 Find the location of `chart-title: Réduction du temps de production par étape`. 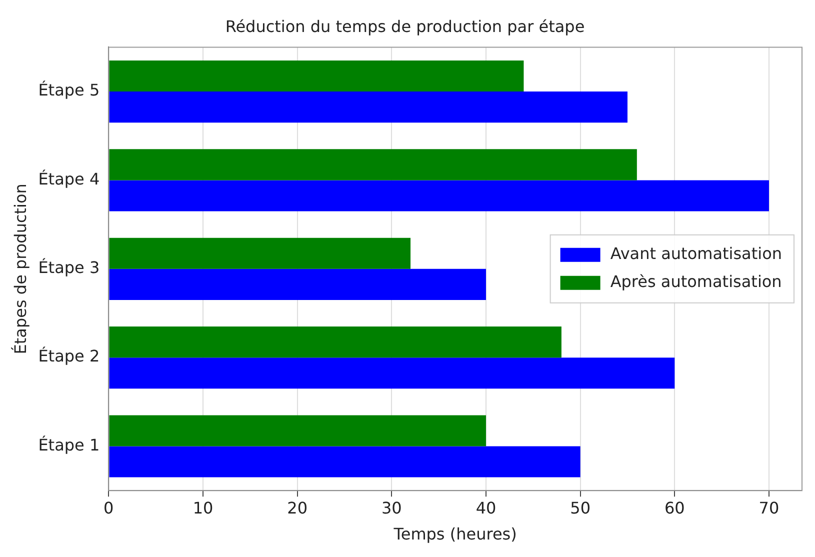

chart-title: Réduction du temps de production par étape is located at coordinates (405, 26).